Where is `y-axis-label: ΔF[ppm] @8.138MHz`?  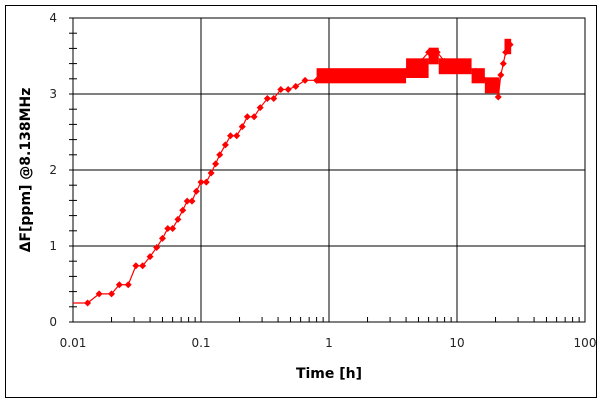 y-axis-label: ΔF[ppm] @8.138MHz is located at coordinates (26, 170).